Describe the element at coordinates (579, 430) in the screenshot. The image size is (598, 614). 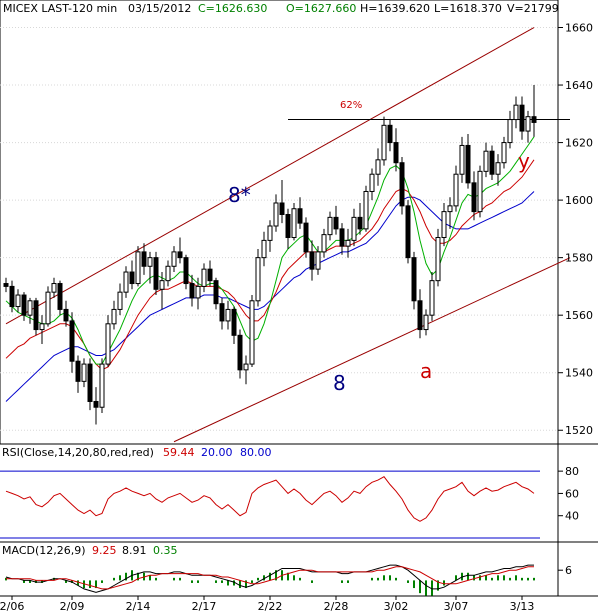
I see `y-tick-label: 1520` at that location.